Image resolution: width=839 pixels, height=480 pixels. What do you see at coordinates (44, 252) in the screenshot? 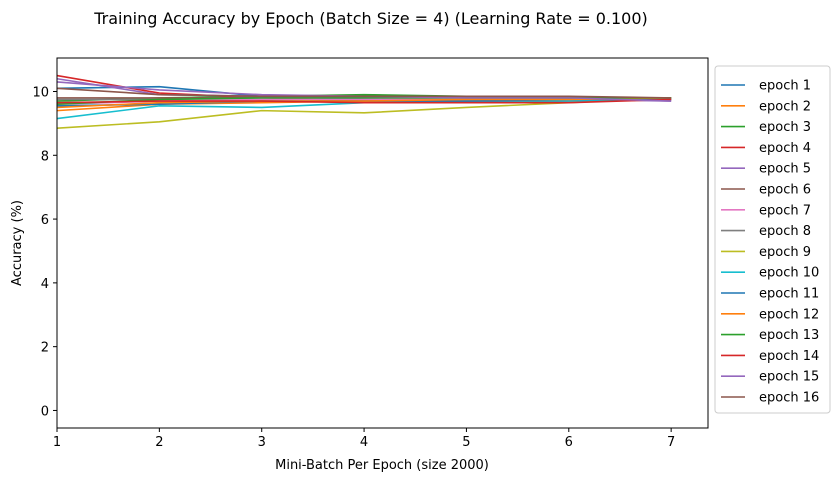
I see `y-axis: 0 2 4 6 8 10` at bounding box center [44, 252].